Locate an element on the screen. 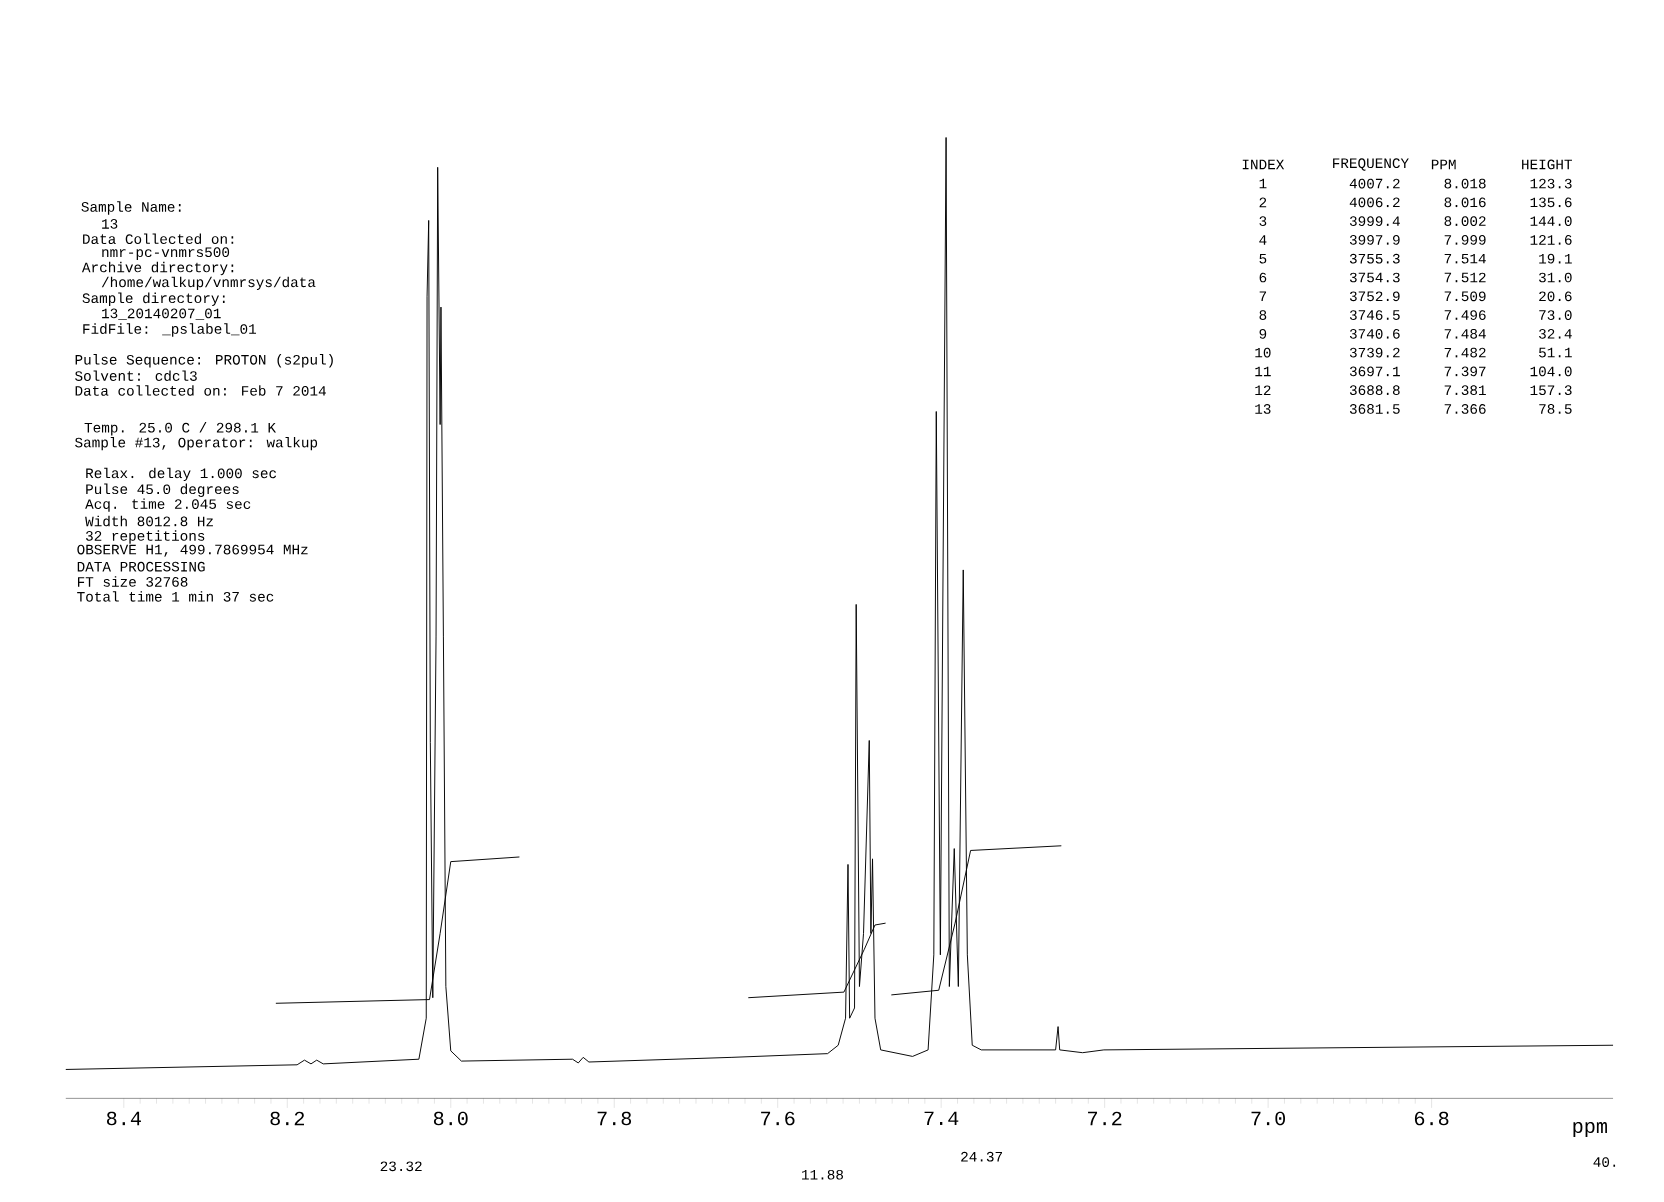 This screenshot has height=1202, width=1664. annotation: 7.512 is located at coordinates (1465, 277).